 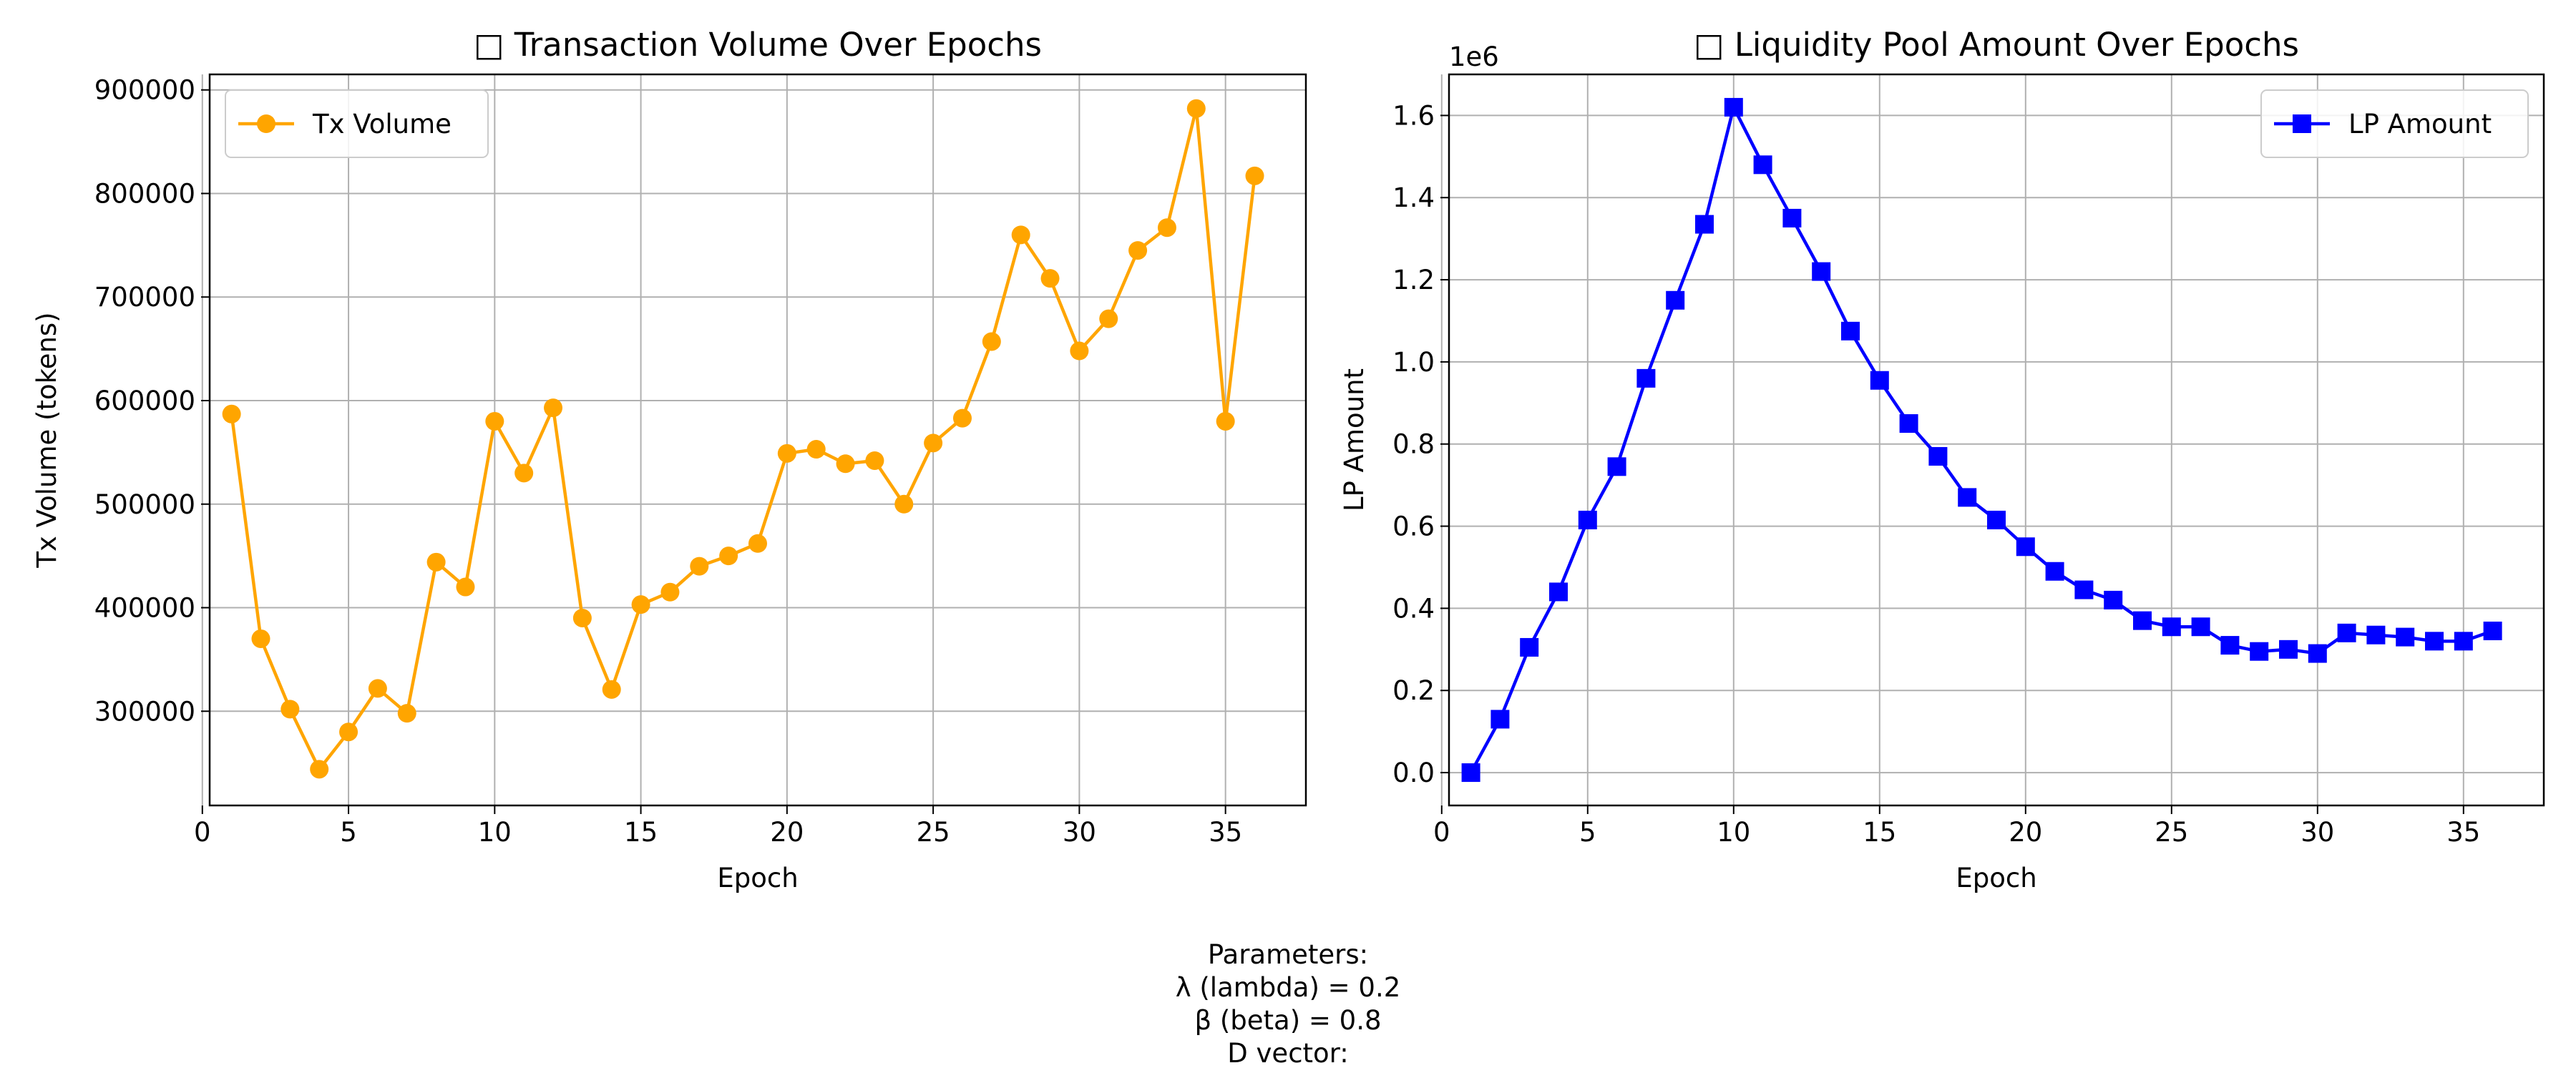 I want to click on y-tick-label: 600000, so click(x=144, y=401).